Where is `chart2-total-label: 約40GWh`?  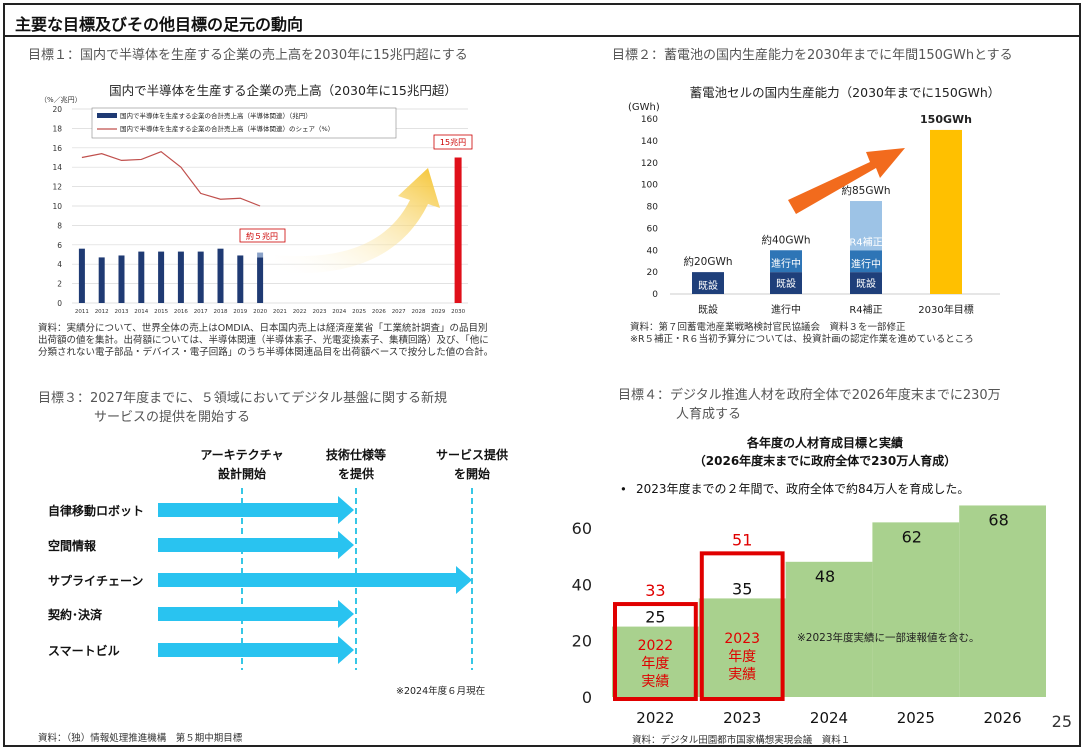
chart2-total-label: 約40GWh is located at coordinates (785, 239).